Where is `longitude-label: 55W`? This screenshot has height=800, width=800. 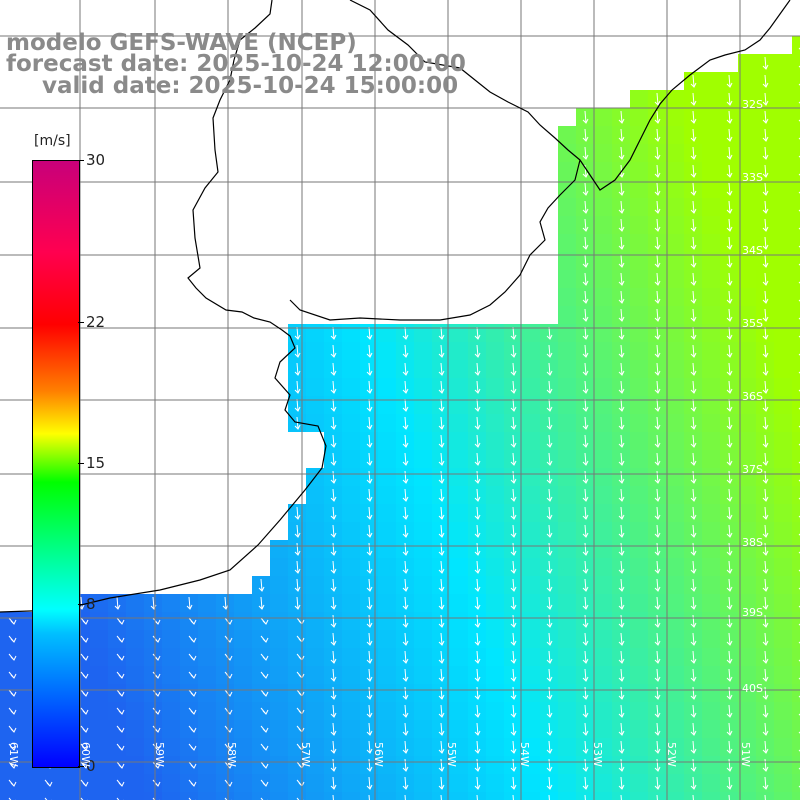 longitude-label: 55W is located at coordinates (451, 754).